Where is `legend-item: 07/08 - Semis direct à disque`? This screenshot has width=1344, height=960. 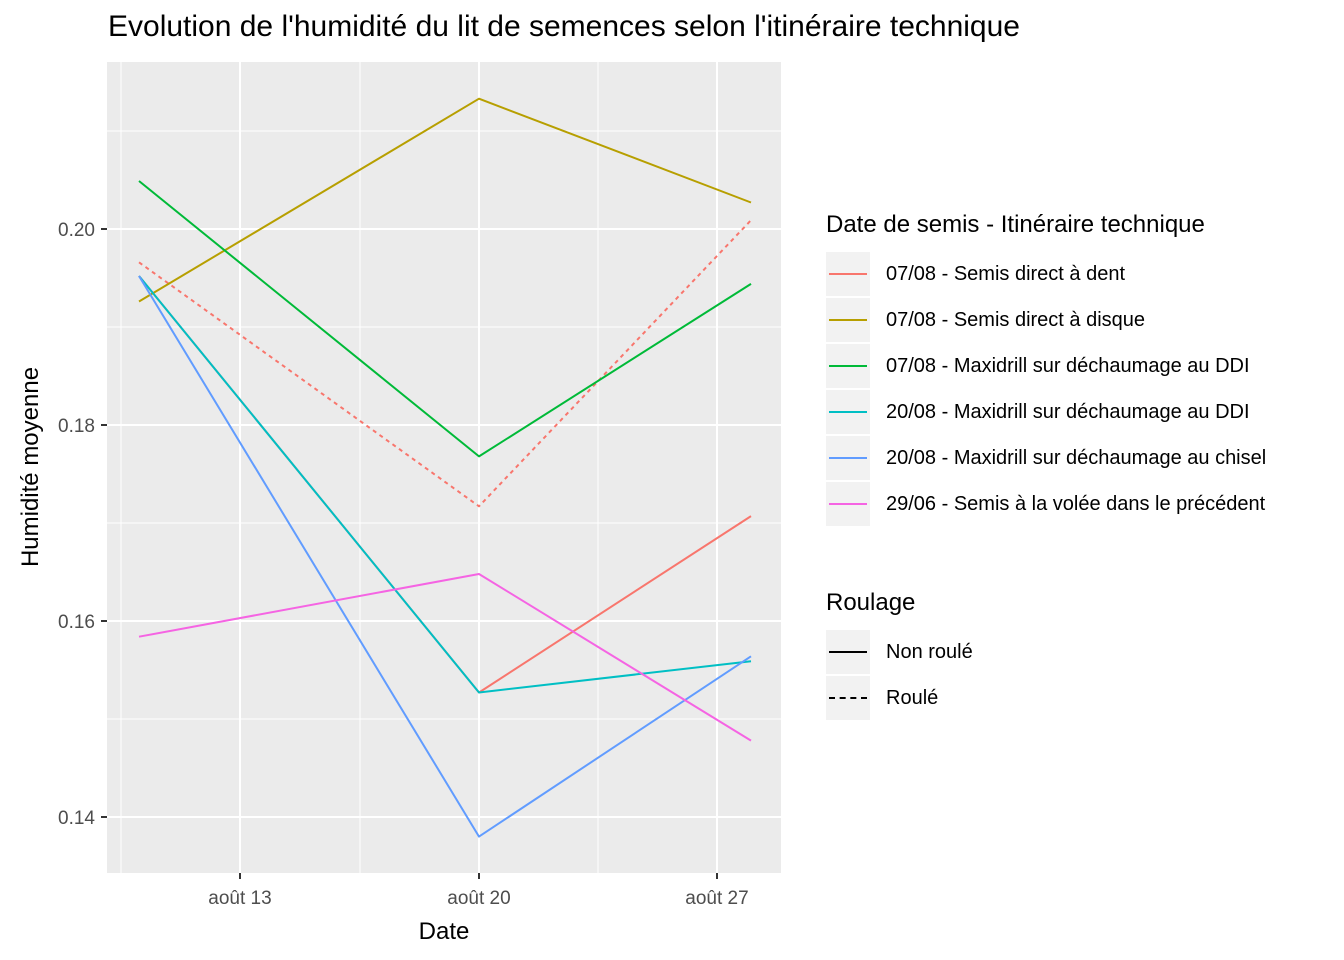
legend-item: 07/08 - Semis direct à disque is located at coordinates (1046, 320).